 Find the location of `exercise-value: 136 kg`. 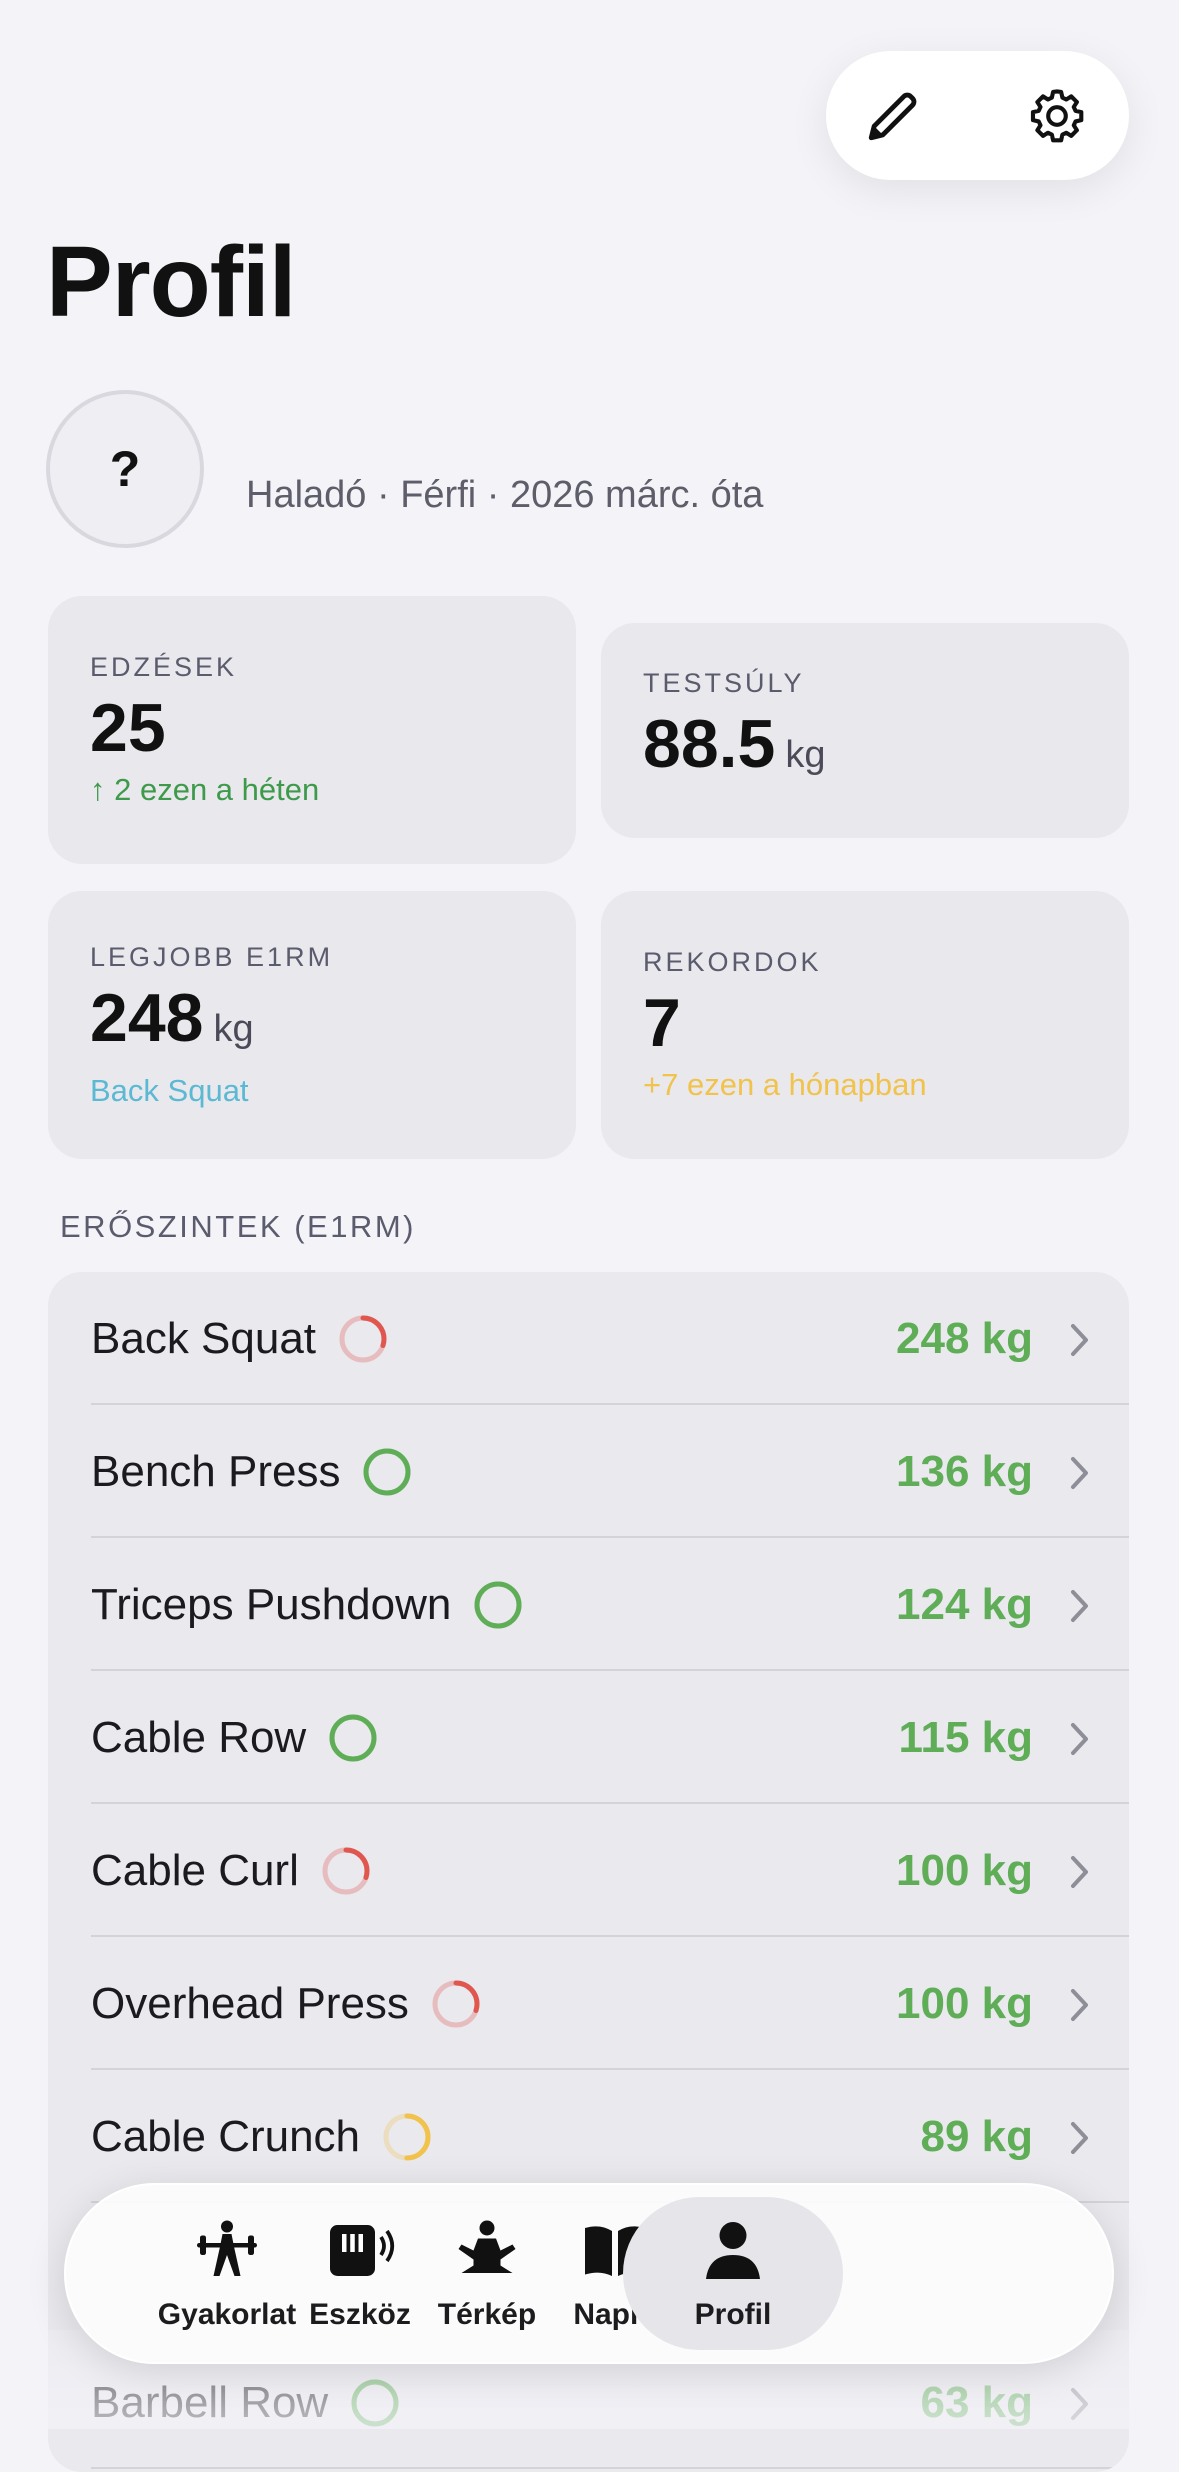

exercise-value: 136 kg is located at coordinates (964, 1471).